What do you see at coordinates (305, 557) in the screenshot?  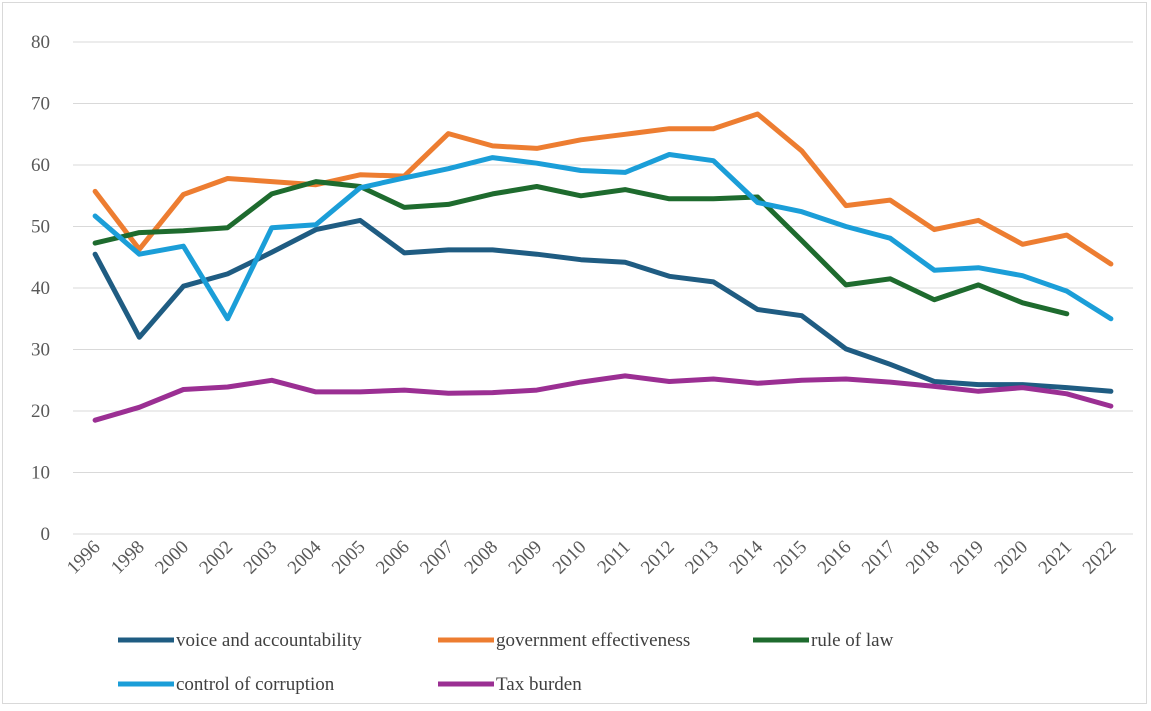 I see `x-tick-label: 2004` at bounding box center [305, 557].